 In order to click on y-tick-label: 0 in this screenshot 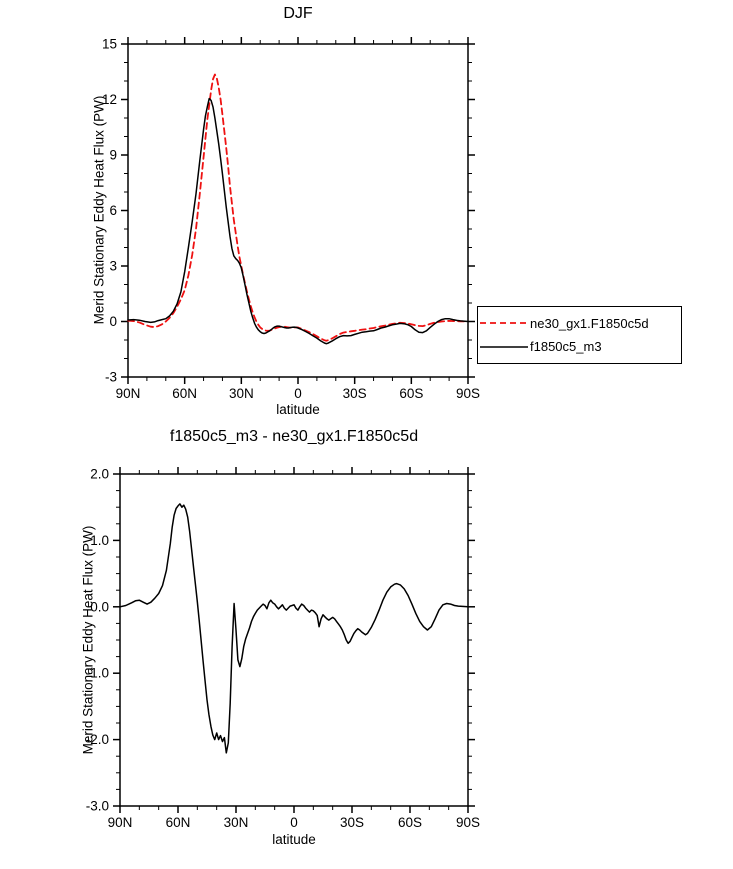, I will do `click(113, 321)`.